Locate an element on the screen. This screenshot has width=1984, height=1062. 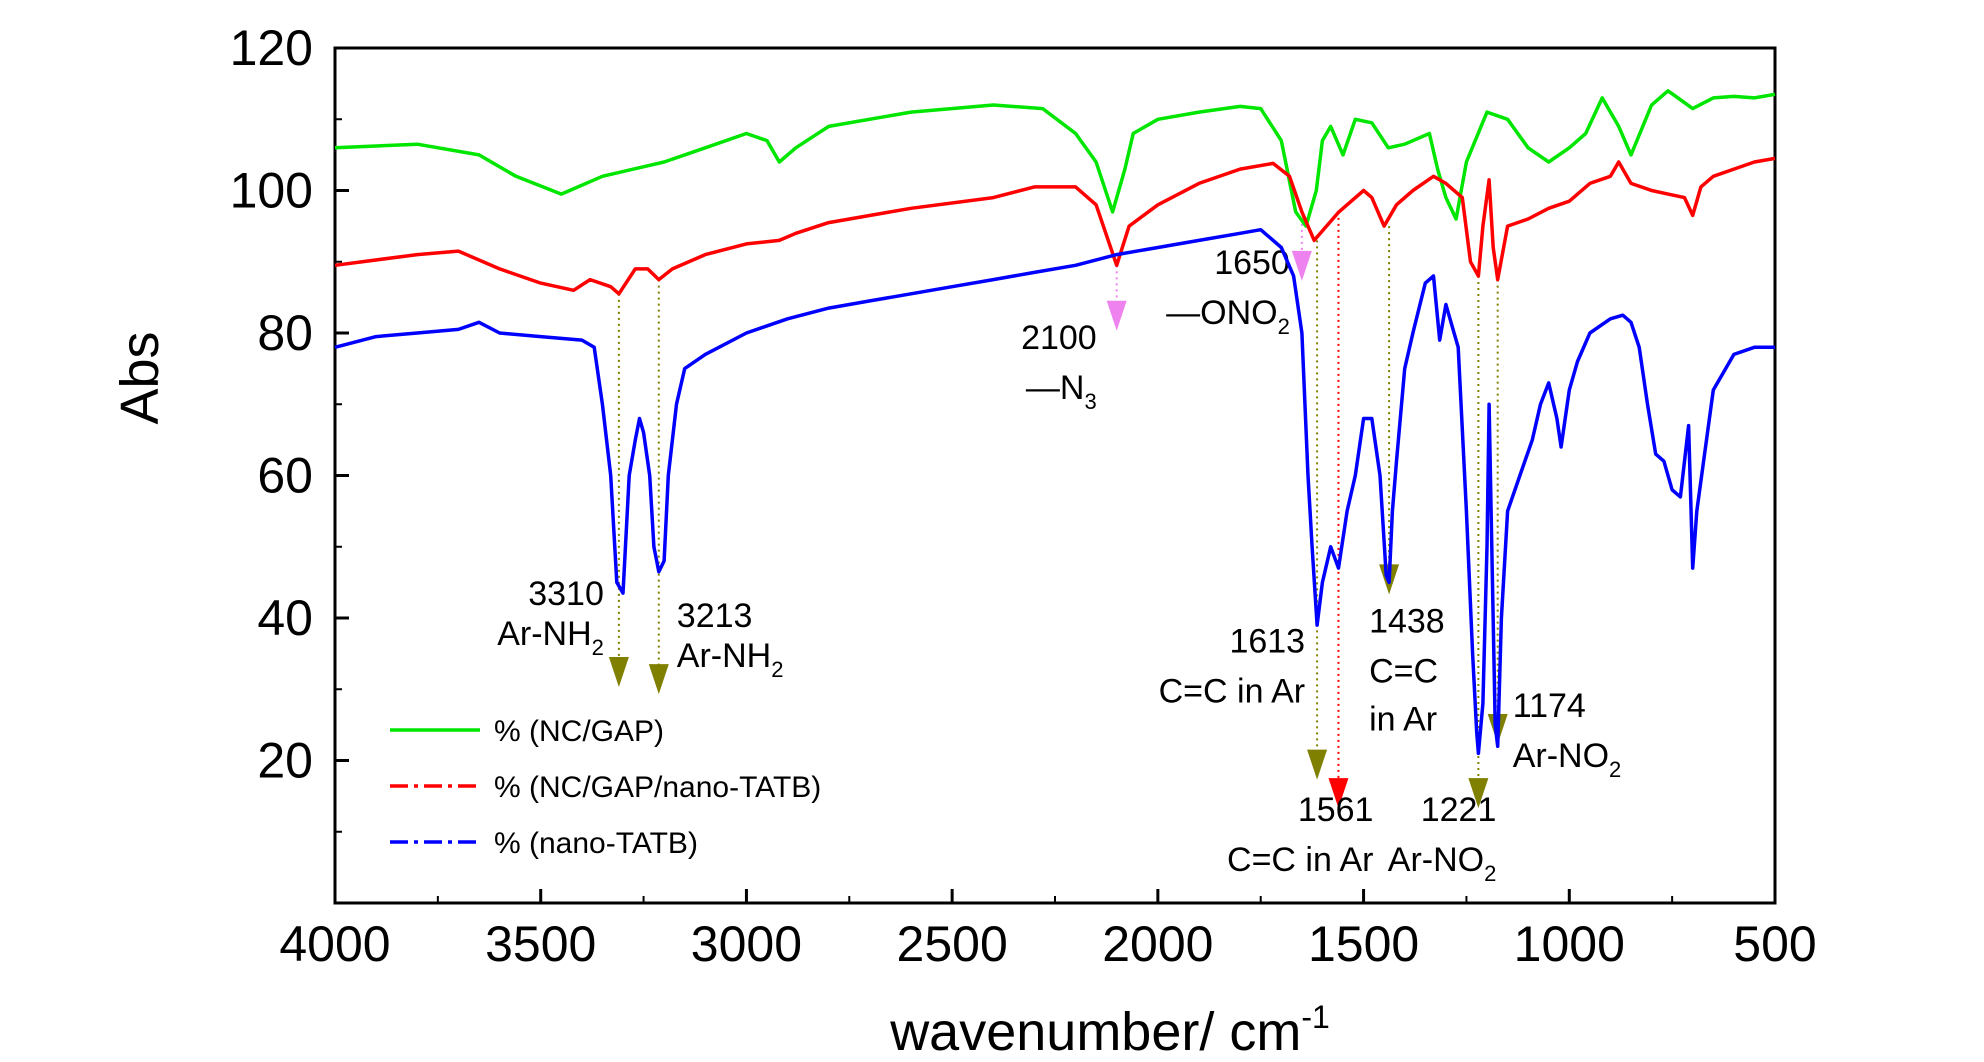
peak-label-wavenumber: 1438 is located at coordinates (1407, 621).